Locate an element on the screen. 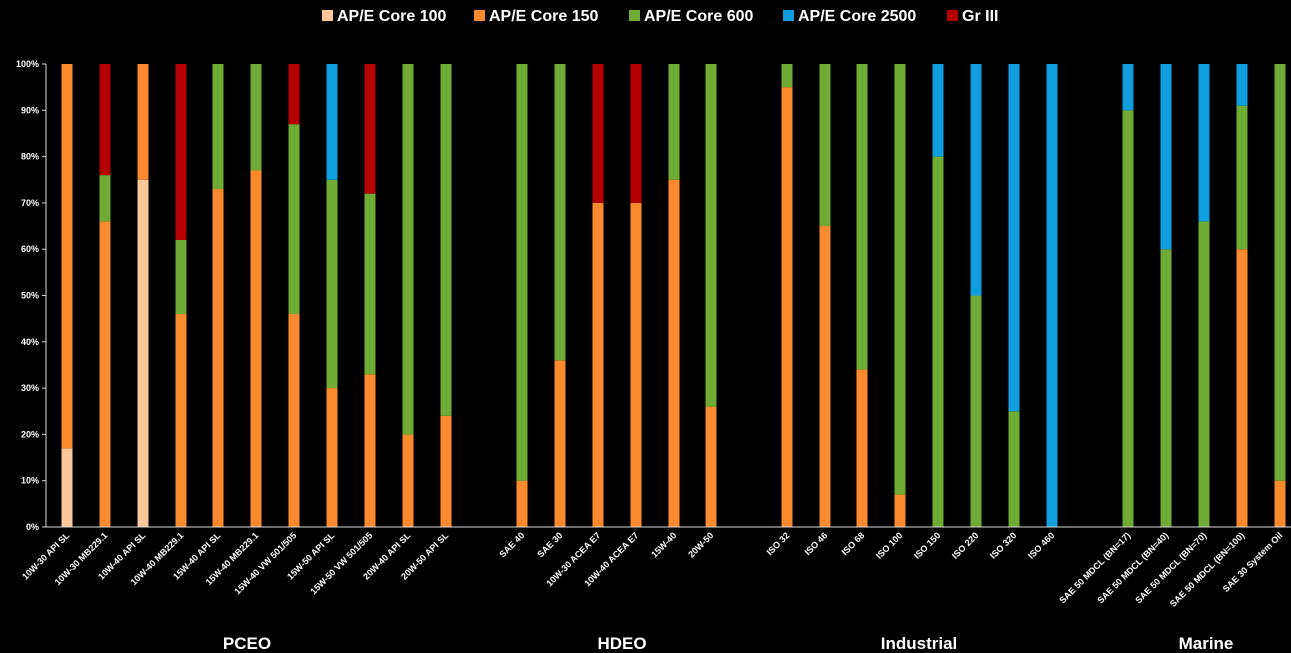  x-tick-label: 20W-50 is located at coordinates (700, 544).